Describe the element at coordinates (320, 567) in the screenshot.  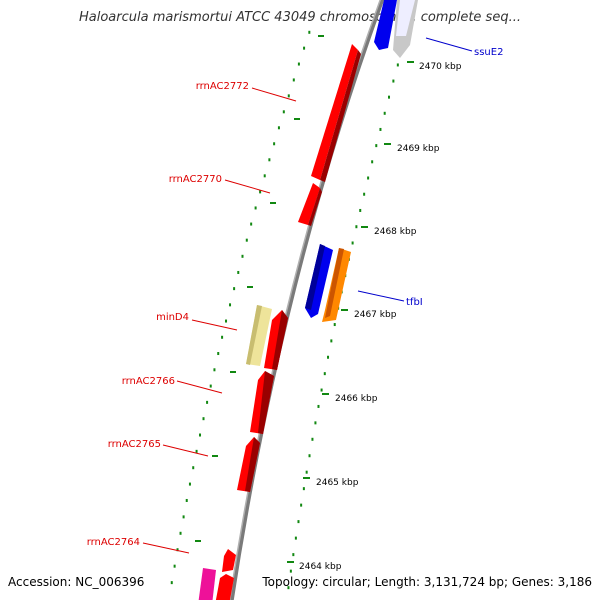
I see `tick-label-2464: 2464 kbp` at that location.